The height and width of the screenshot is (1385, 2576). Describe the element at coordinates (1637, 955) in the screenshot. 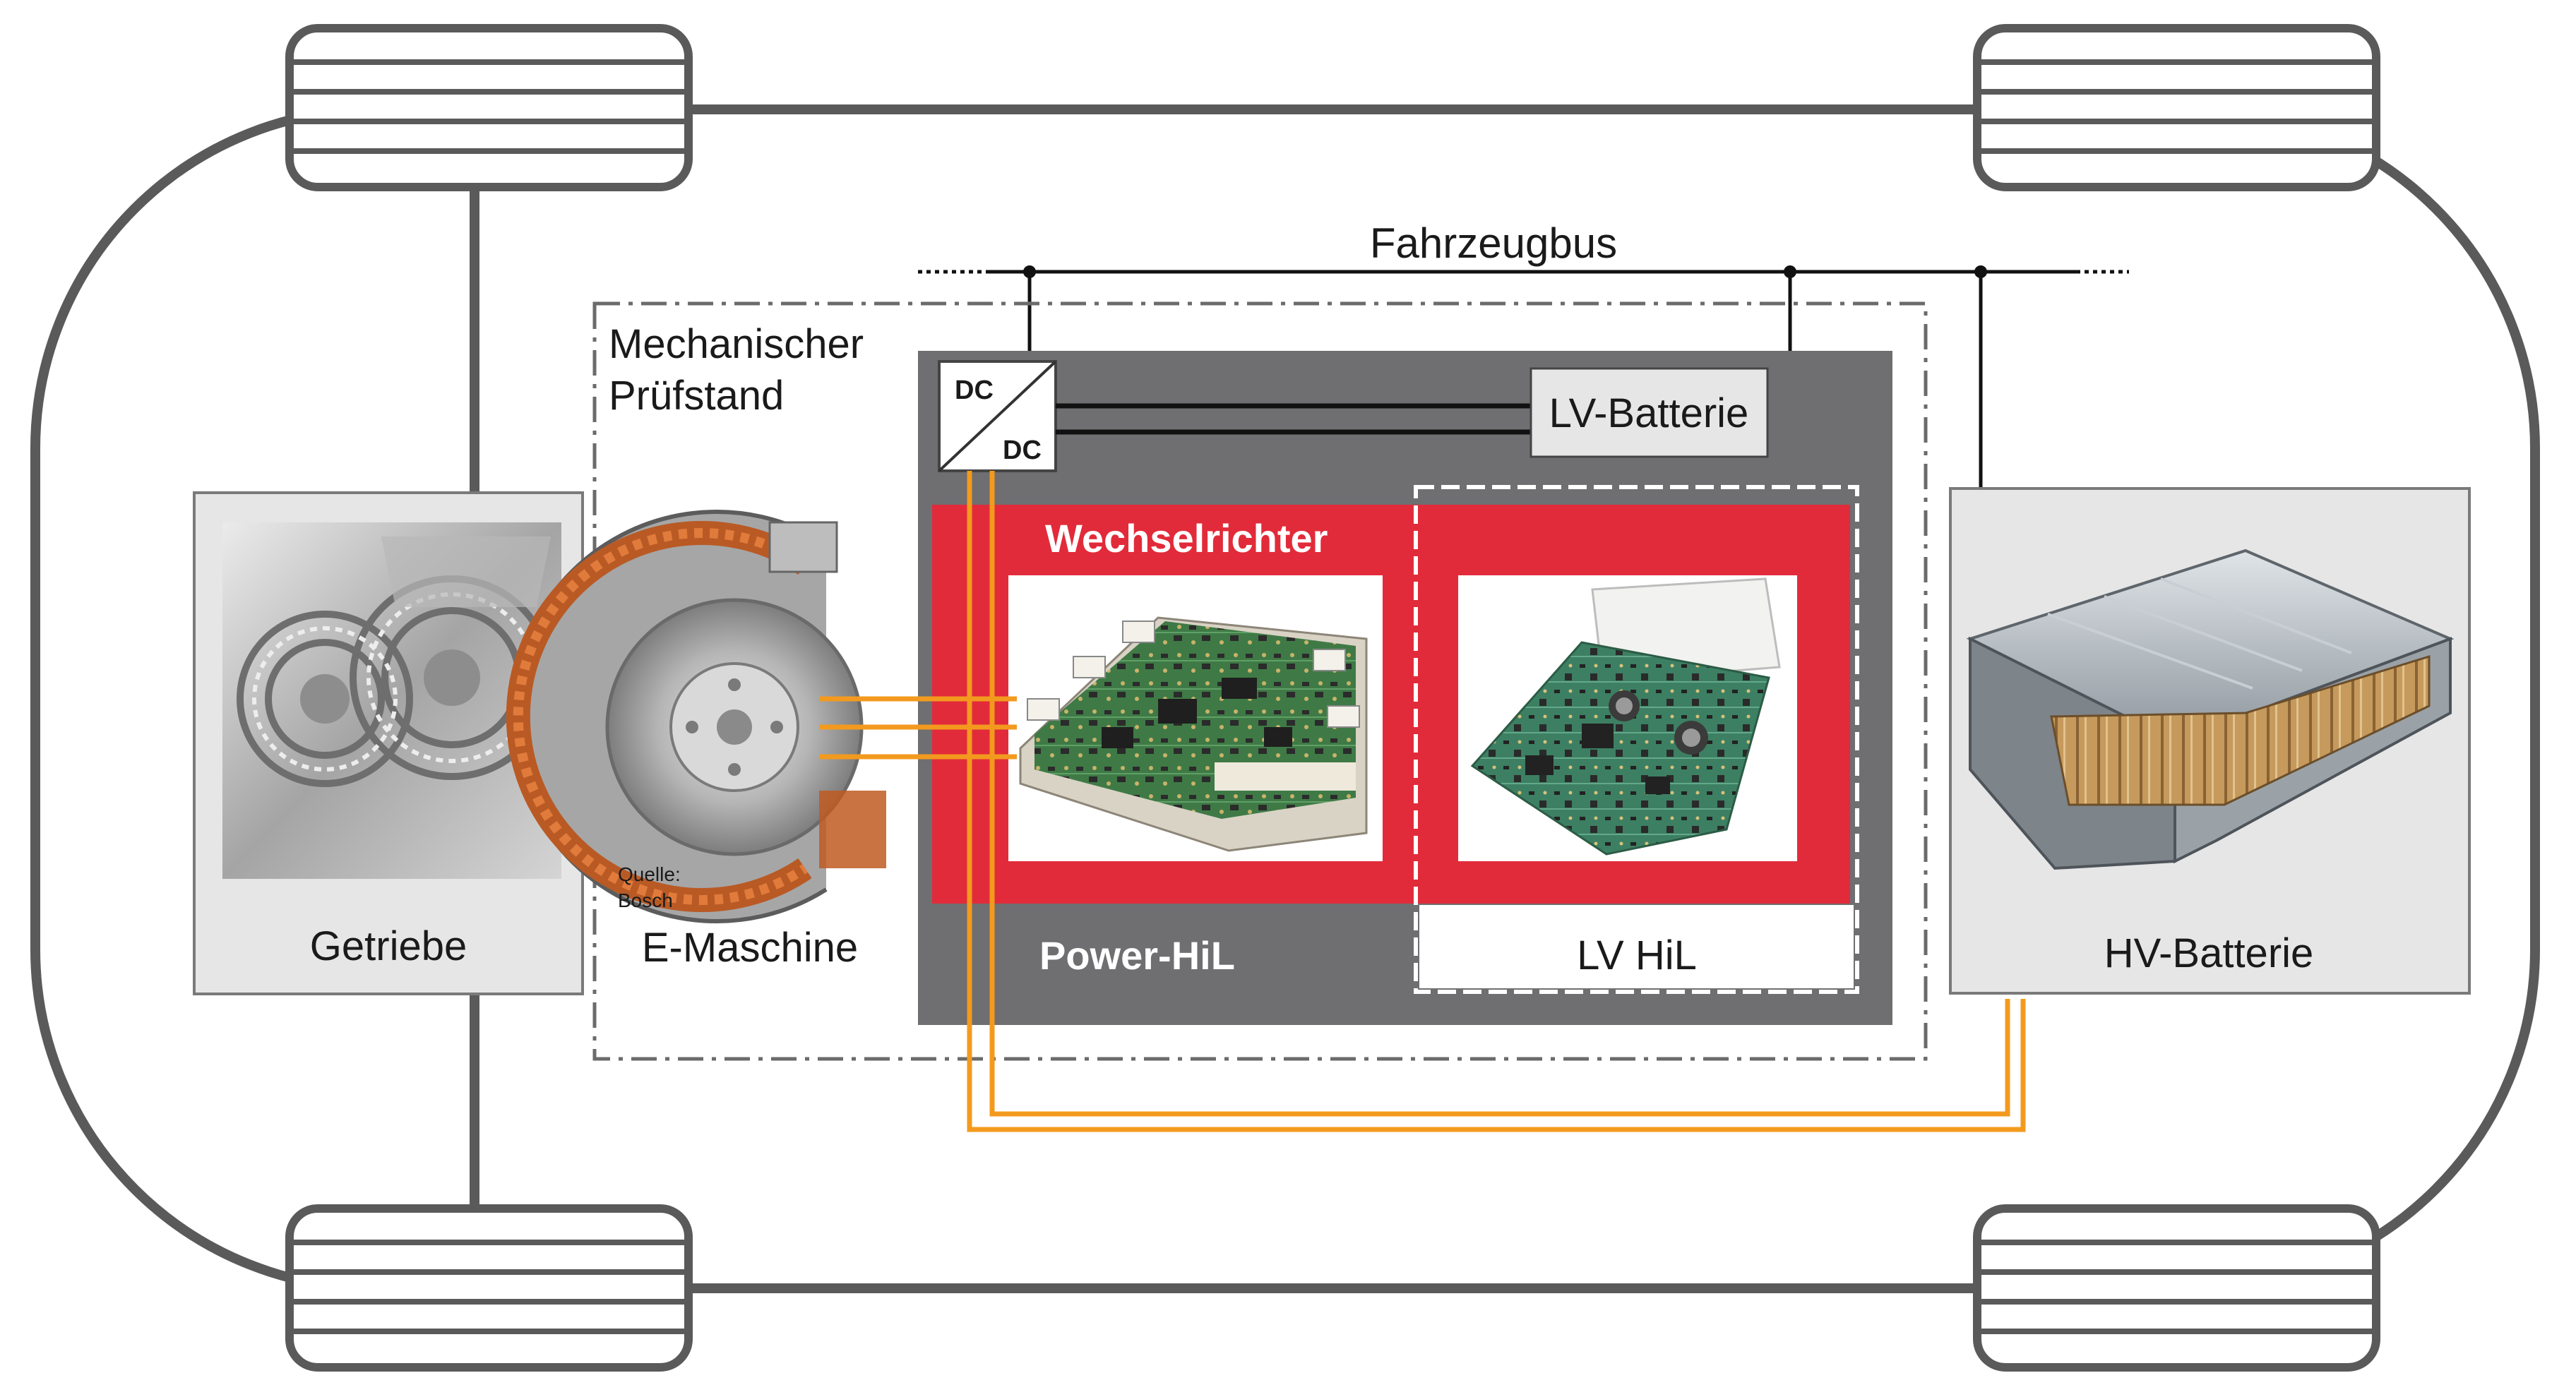

I see `lv-hil-label: LV HiL` at that location.